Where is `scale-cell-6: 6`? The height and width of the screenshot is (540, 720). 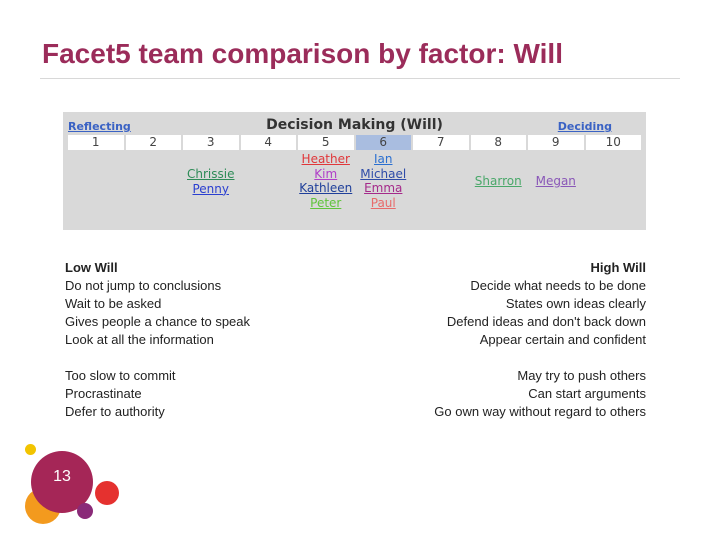 scale-cell-6: 6 is located at coordinates (383, 142).